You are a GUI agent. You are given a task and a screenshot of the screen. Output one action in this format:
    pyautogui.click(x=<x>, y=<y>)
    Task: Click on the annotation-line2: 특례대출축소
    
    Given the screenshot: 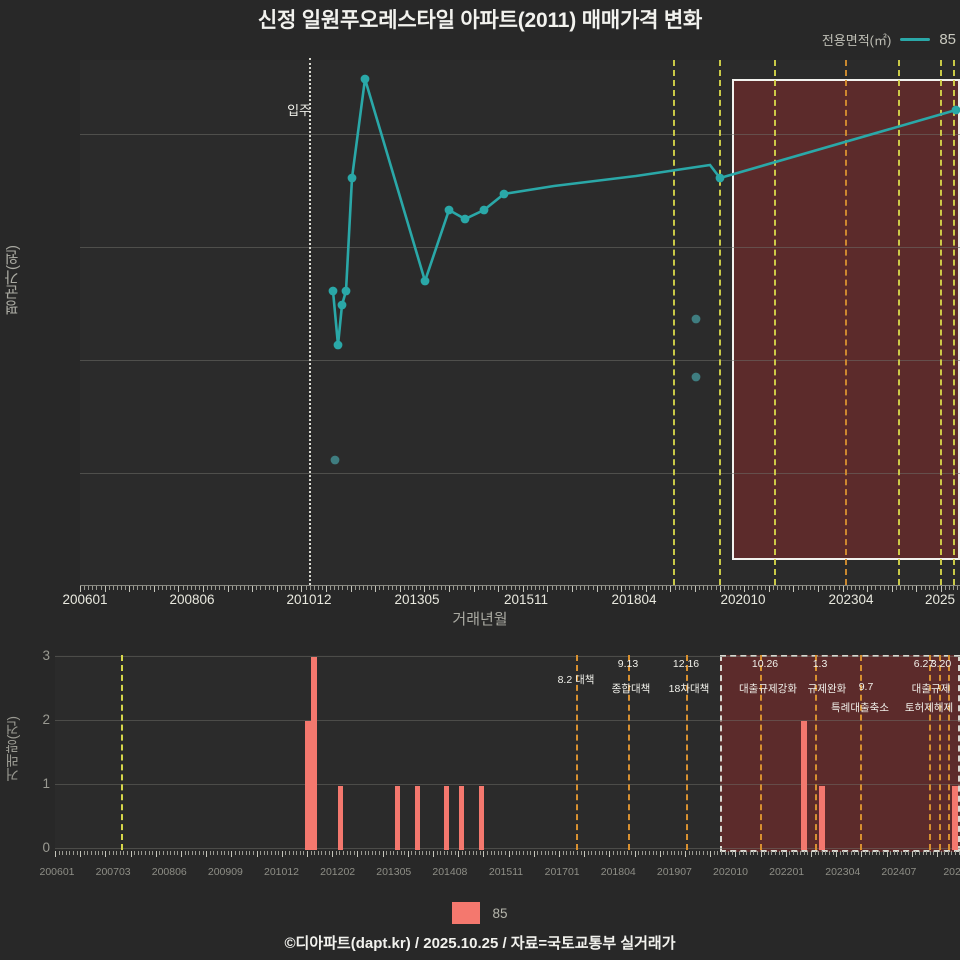 What is the action you would take?
    pyautogui.click(x=860, y=708)
    